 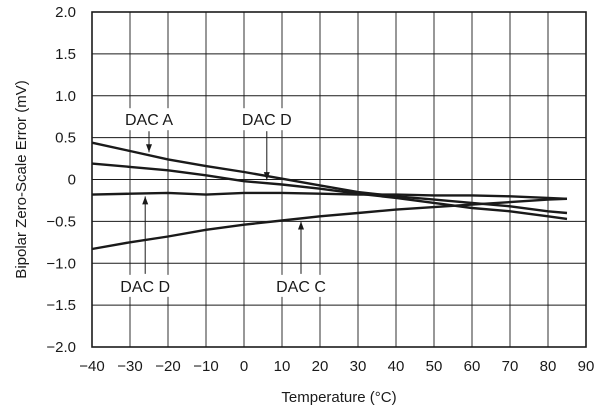 What do you see at coordinates (167, 366) in the screenshot?
I see `x-tick-label: −20` at bounding box center [167, 366].